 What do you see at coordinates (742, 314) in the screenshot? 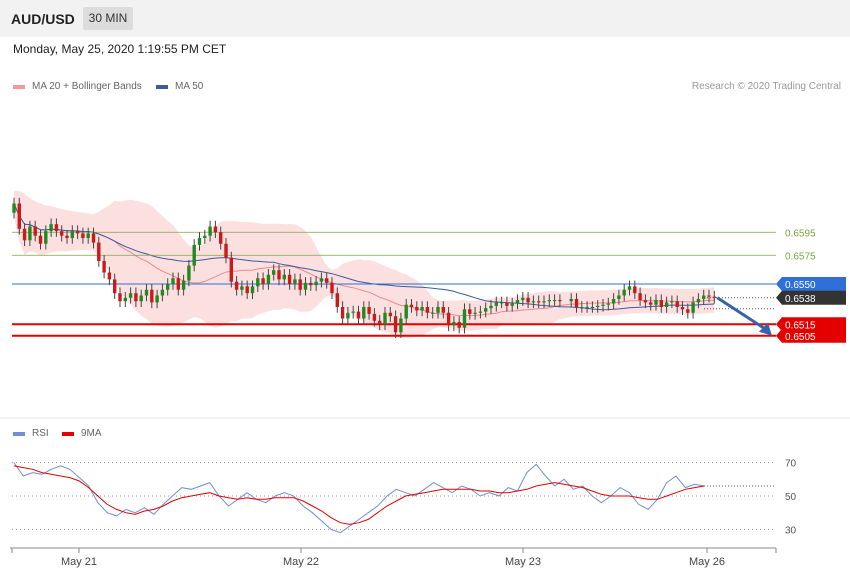
I see `forecast-arrow-shaft` at bounding box center [742, 314].